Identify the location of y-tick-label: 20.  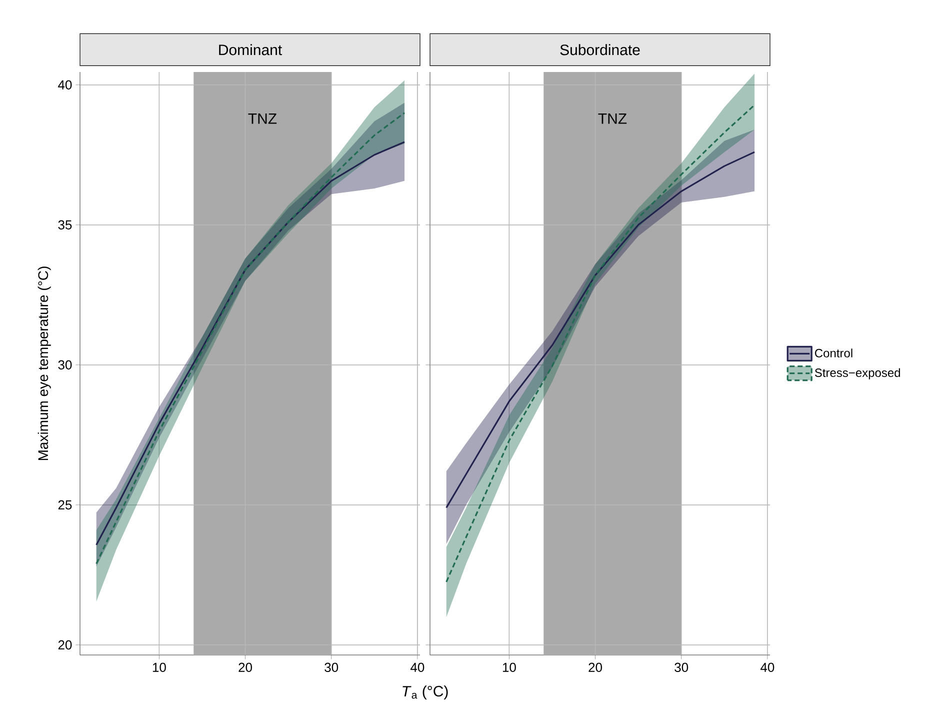
(65, 645).